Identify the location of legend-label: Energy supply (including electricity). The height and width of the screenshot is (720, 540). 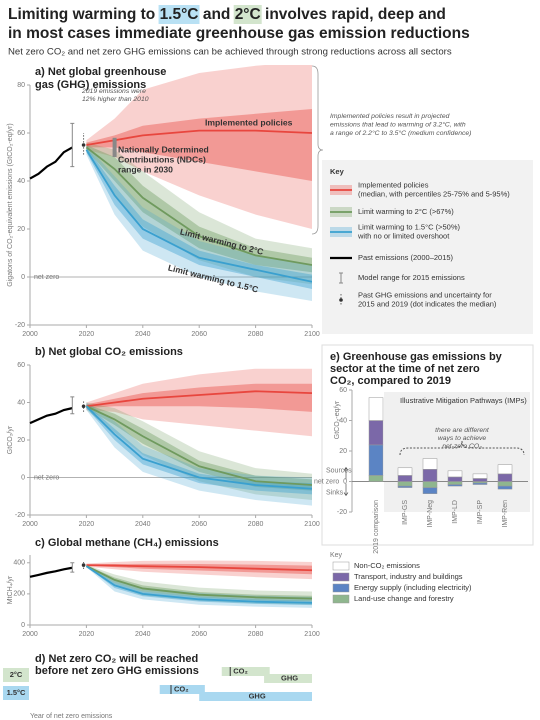
(413, 587).